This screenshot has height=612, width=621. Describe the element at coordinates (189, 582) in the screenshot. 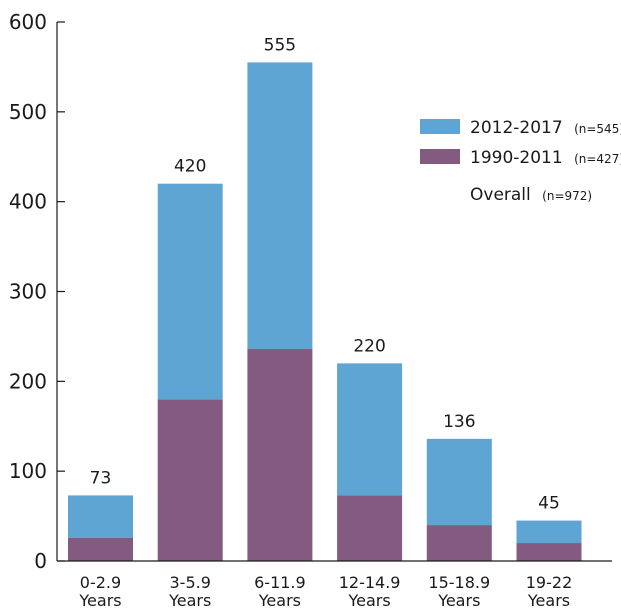

I see `x-tick-label-line: 3-5.9` at that location.